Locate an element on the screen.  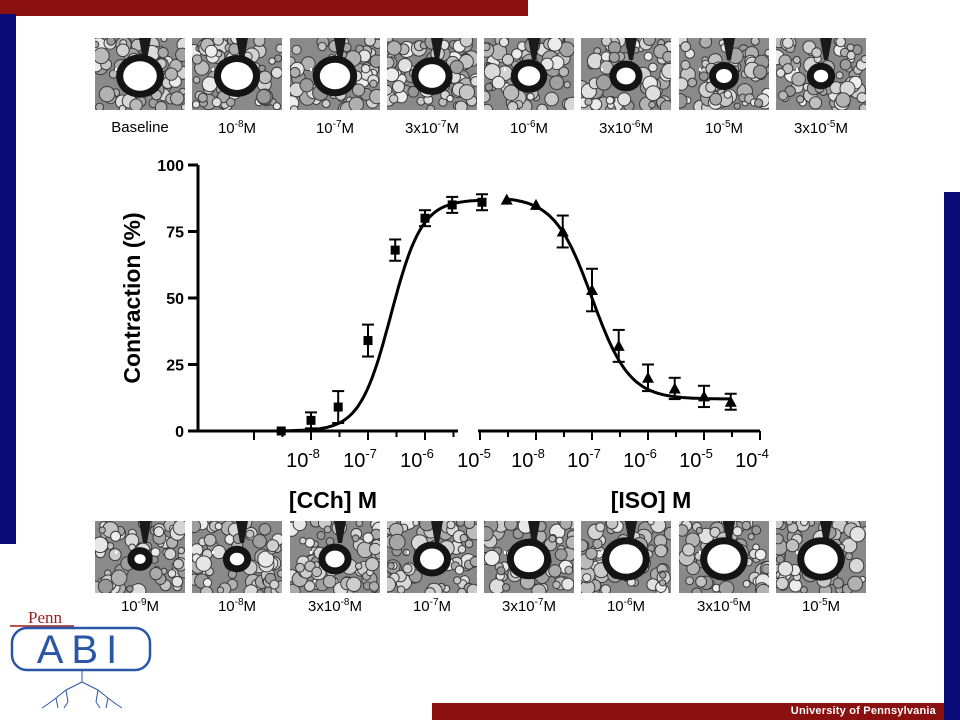
concentration-label: 10-6M is located at coordinates (529, 128).